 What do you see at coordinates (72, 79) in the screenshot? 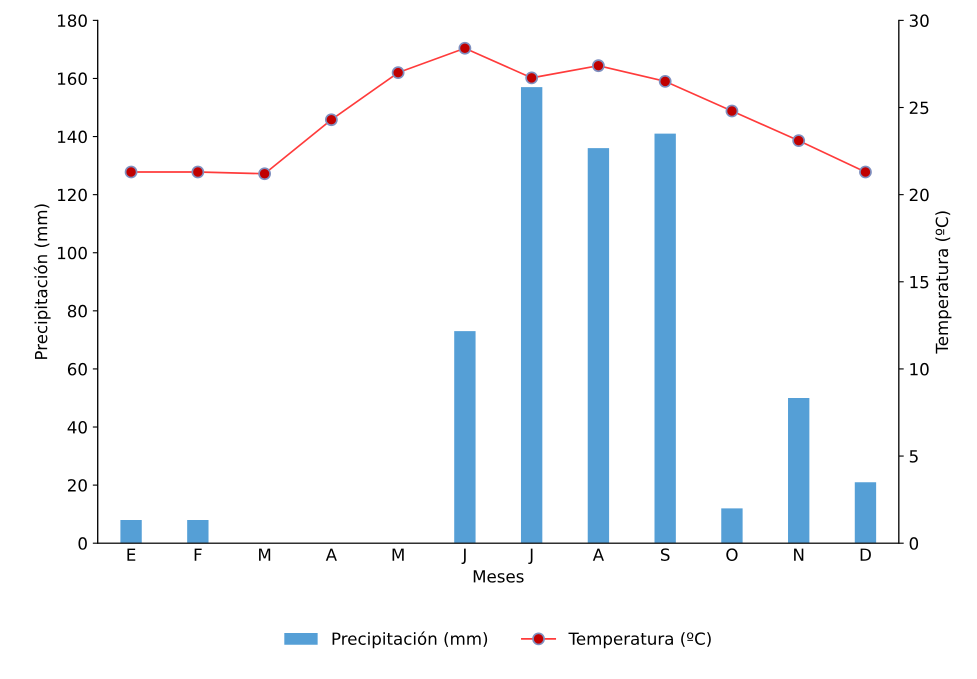
I see `y-tick-label: 160` at bounding box center [72, 79].